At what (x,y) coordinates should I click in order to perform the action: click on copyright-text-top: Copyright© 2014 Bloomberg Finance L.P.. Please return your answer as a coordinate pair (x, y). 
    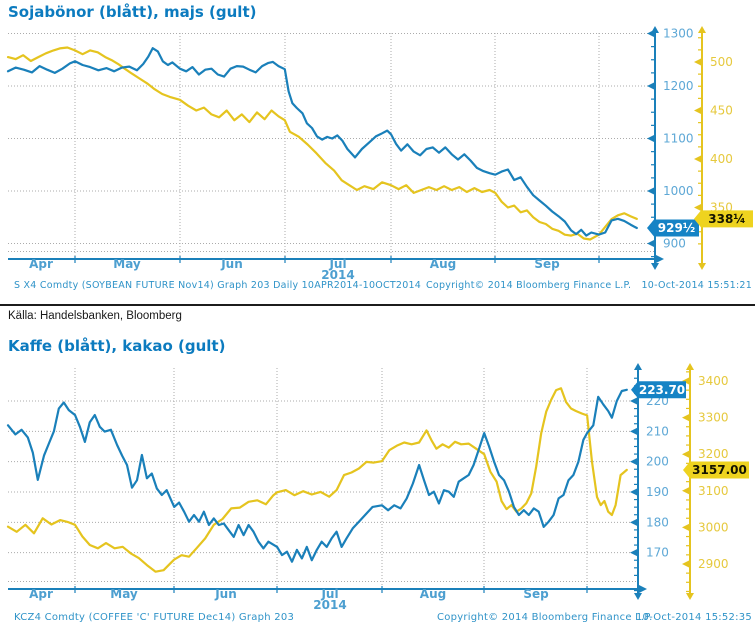
    Looking at the image, I should click on (529, 285).